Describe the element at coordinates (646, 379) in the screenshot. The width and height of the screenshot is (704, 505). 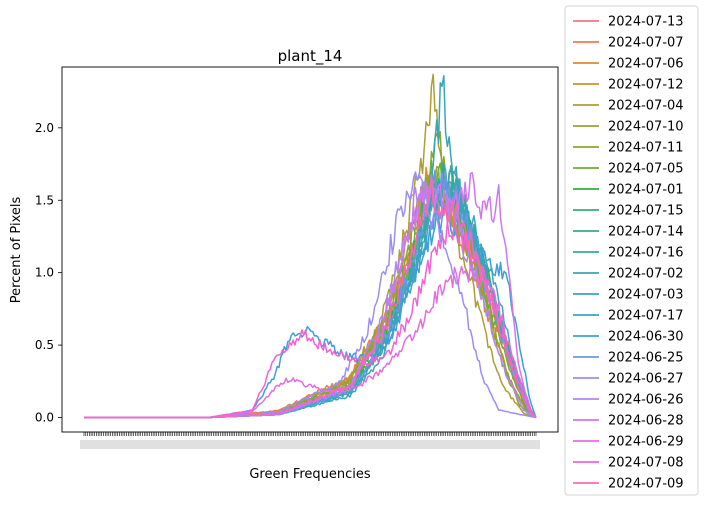
I see `legend-label: 2024-06-27` at that location.